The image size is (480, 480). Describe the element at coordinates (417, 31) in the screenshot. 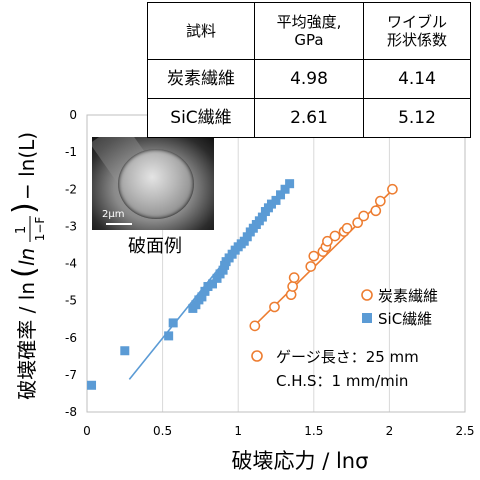

I see `table-header-cell: ワイブル 形状係数` at that location.